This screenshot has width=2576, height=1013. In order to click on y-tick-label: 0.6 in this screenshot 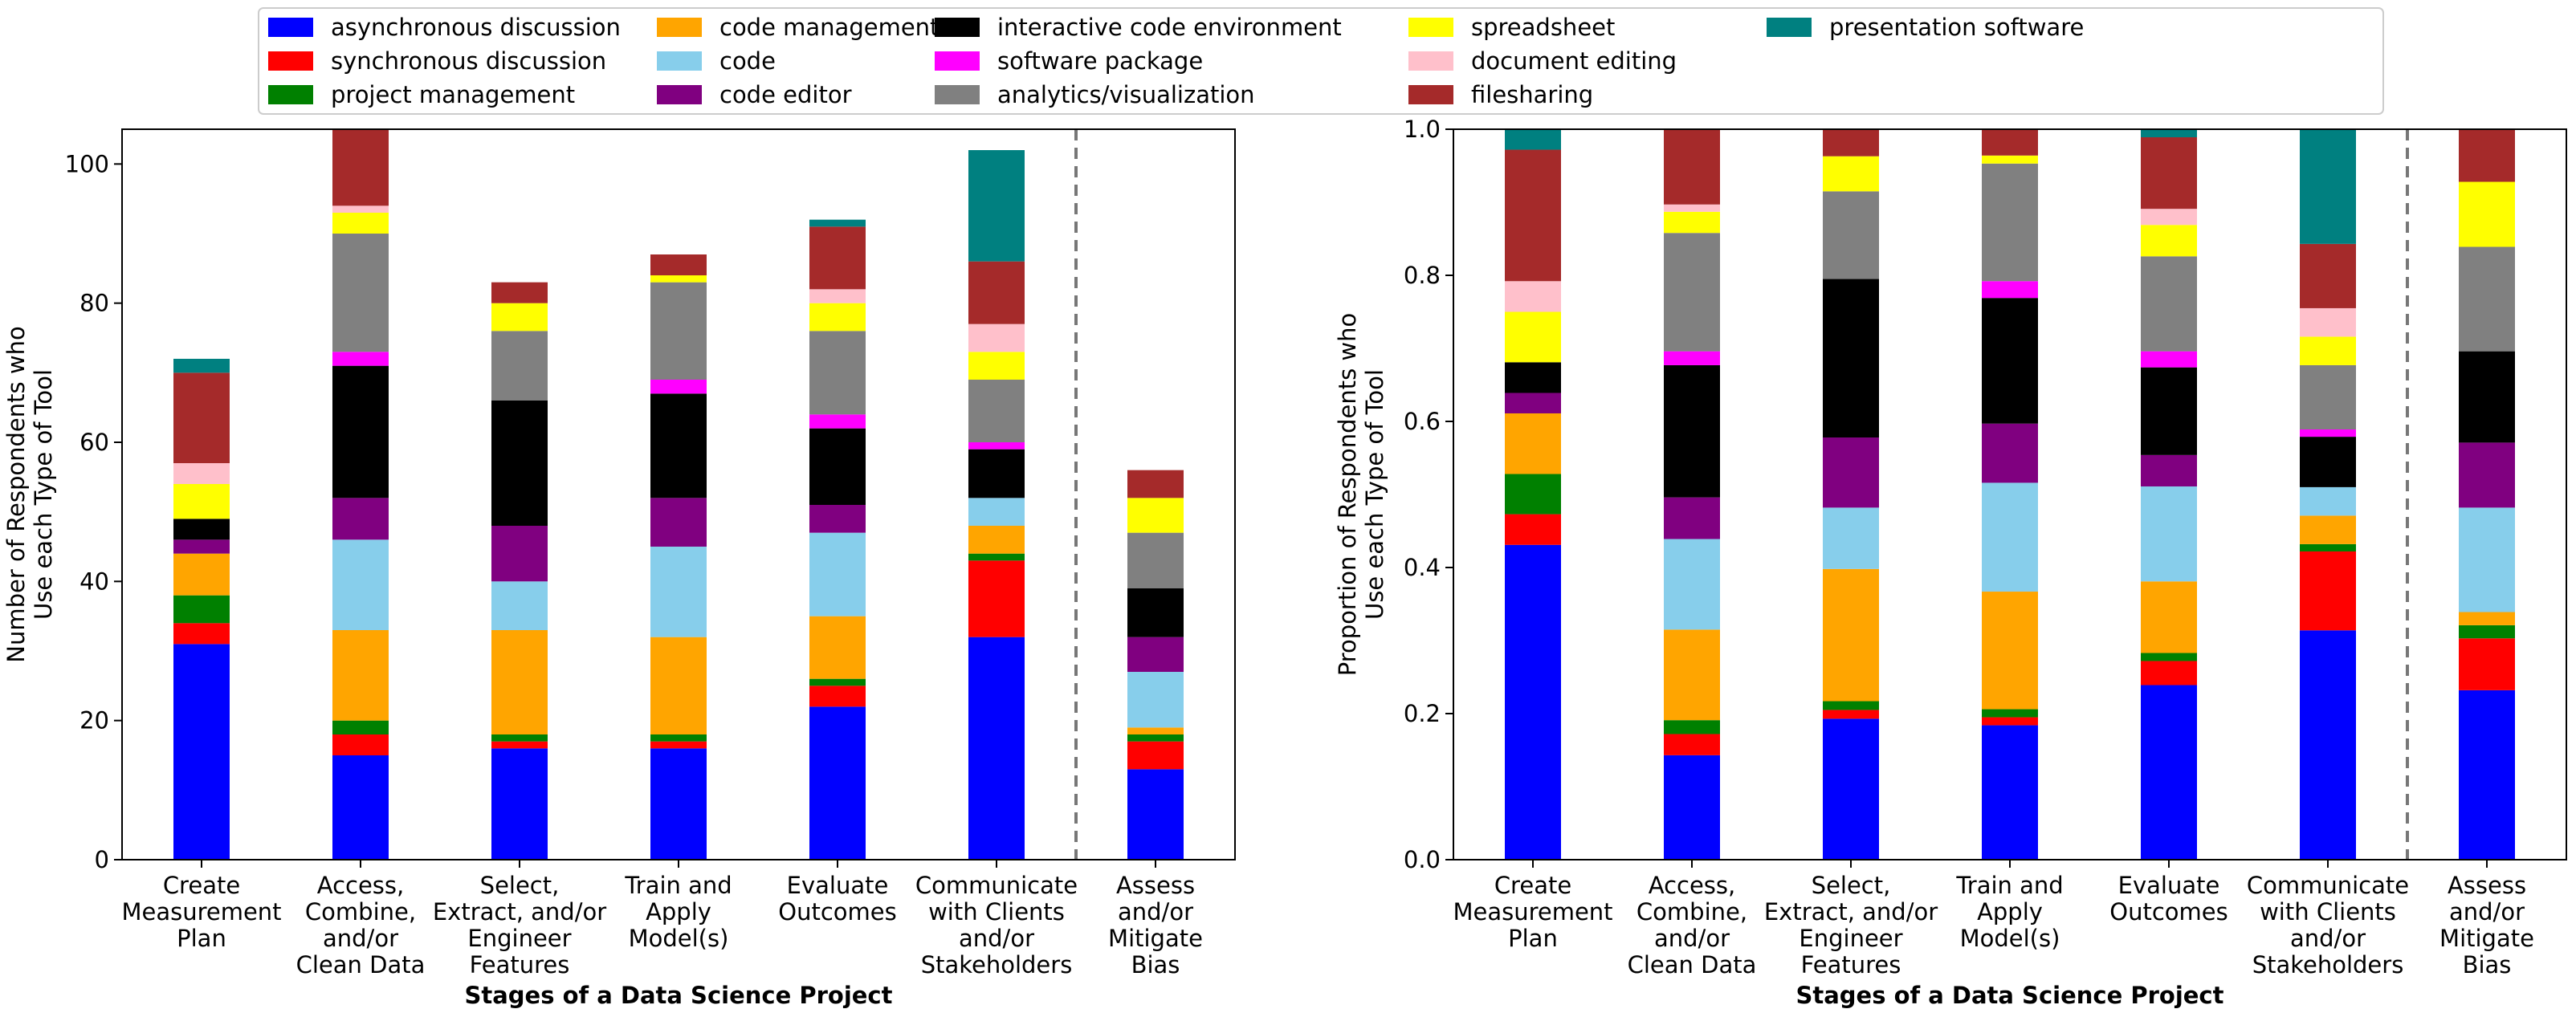, I will do `click(1422, 421)`.